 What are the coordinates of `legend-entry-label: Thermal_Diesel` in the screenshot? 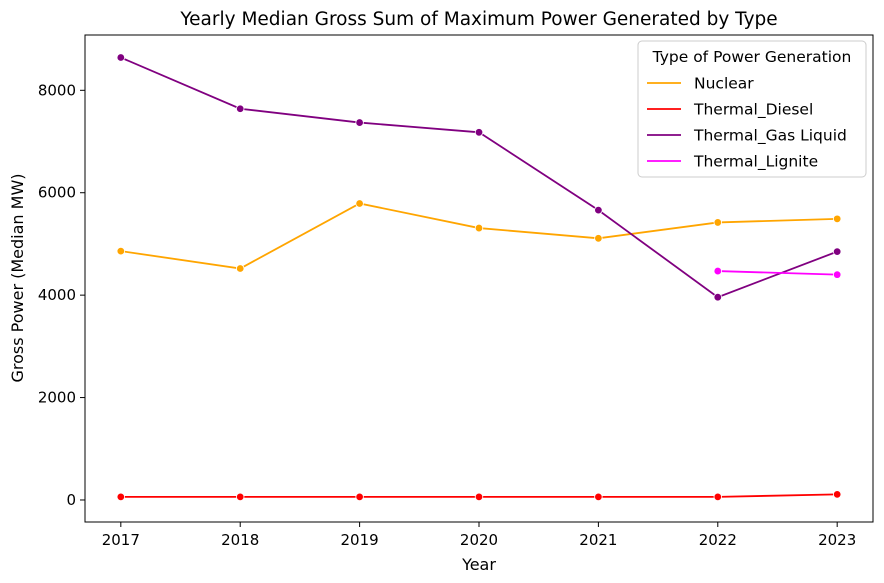 It's located at (753, 110).